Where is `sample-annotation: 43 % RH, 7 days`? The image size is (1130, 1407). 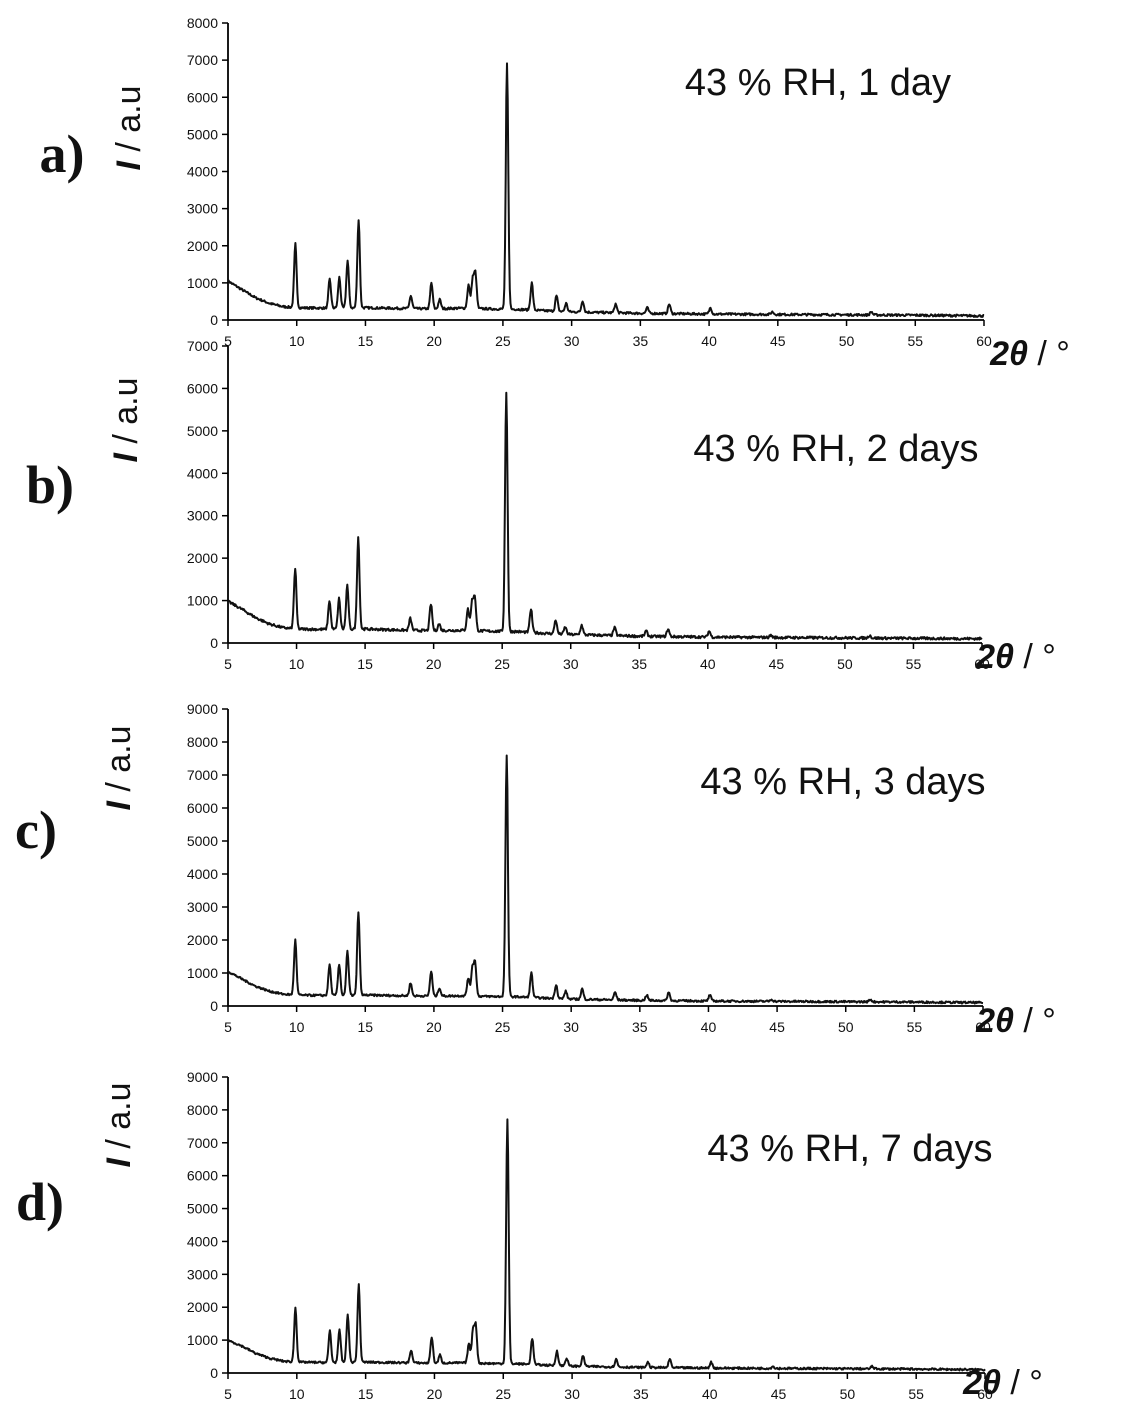 sample-annotation: 43 % RH, 7 days is located at coordinates (849, 1149).